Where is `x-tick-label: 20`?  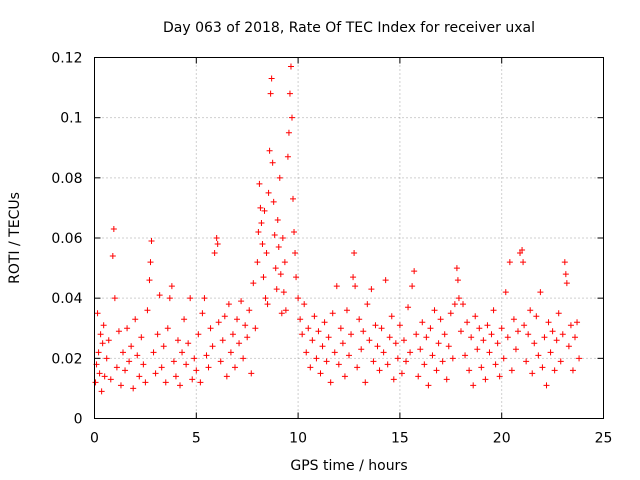 x-tick-label: 20 is located at coordinates (502, 439).